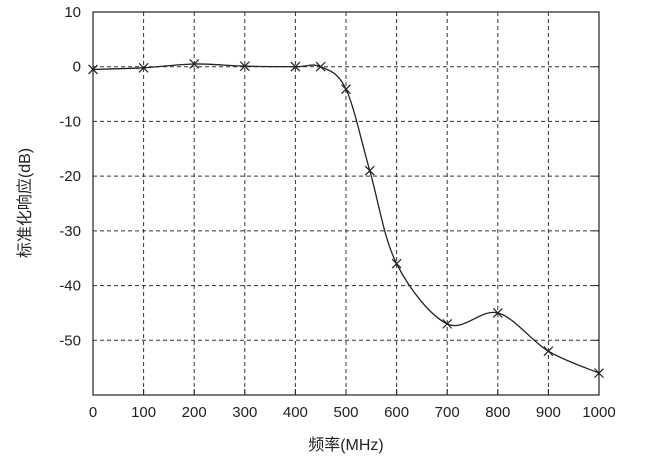  What do you see at coordinates (143, 412) in the screenshot?
I see `x-tick-label: 100` at bounding box center [143, 412].